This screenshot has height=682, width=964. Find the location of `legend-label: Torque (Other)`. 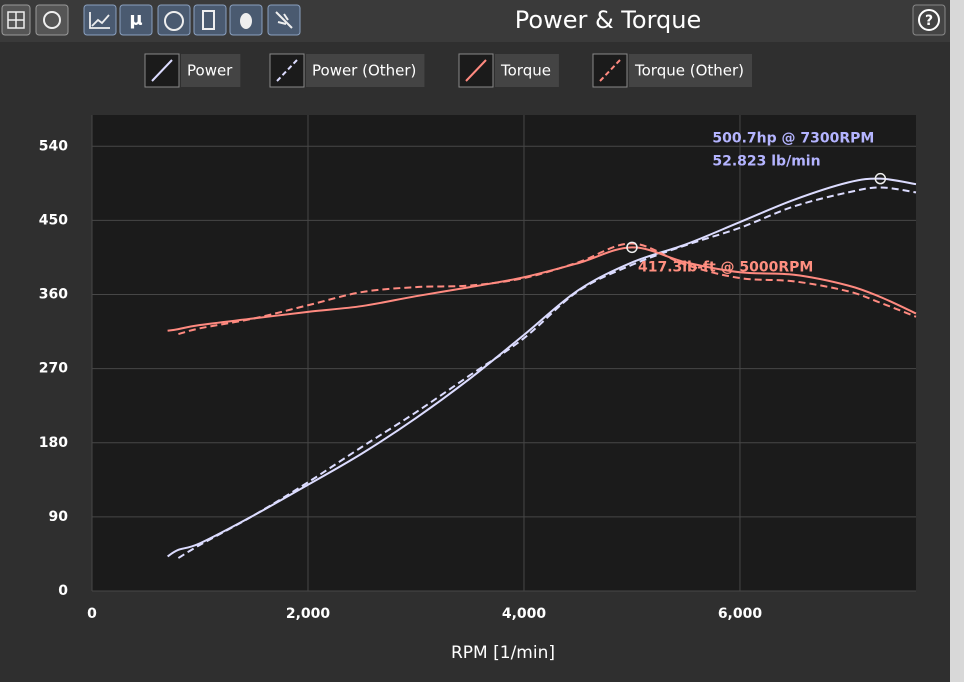

legend-label: Torque (Other) is located at coordinates (689, 71).